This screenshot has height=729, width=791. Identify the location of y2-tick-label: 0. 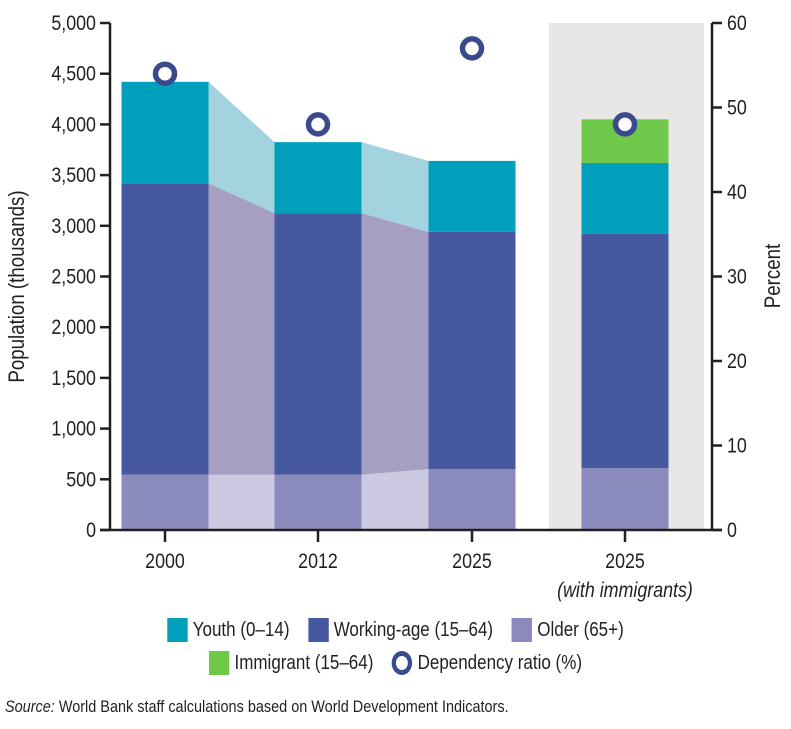
(732, 531).